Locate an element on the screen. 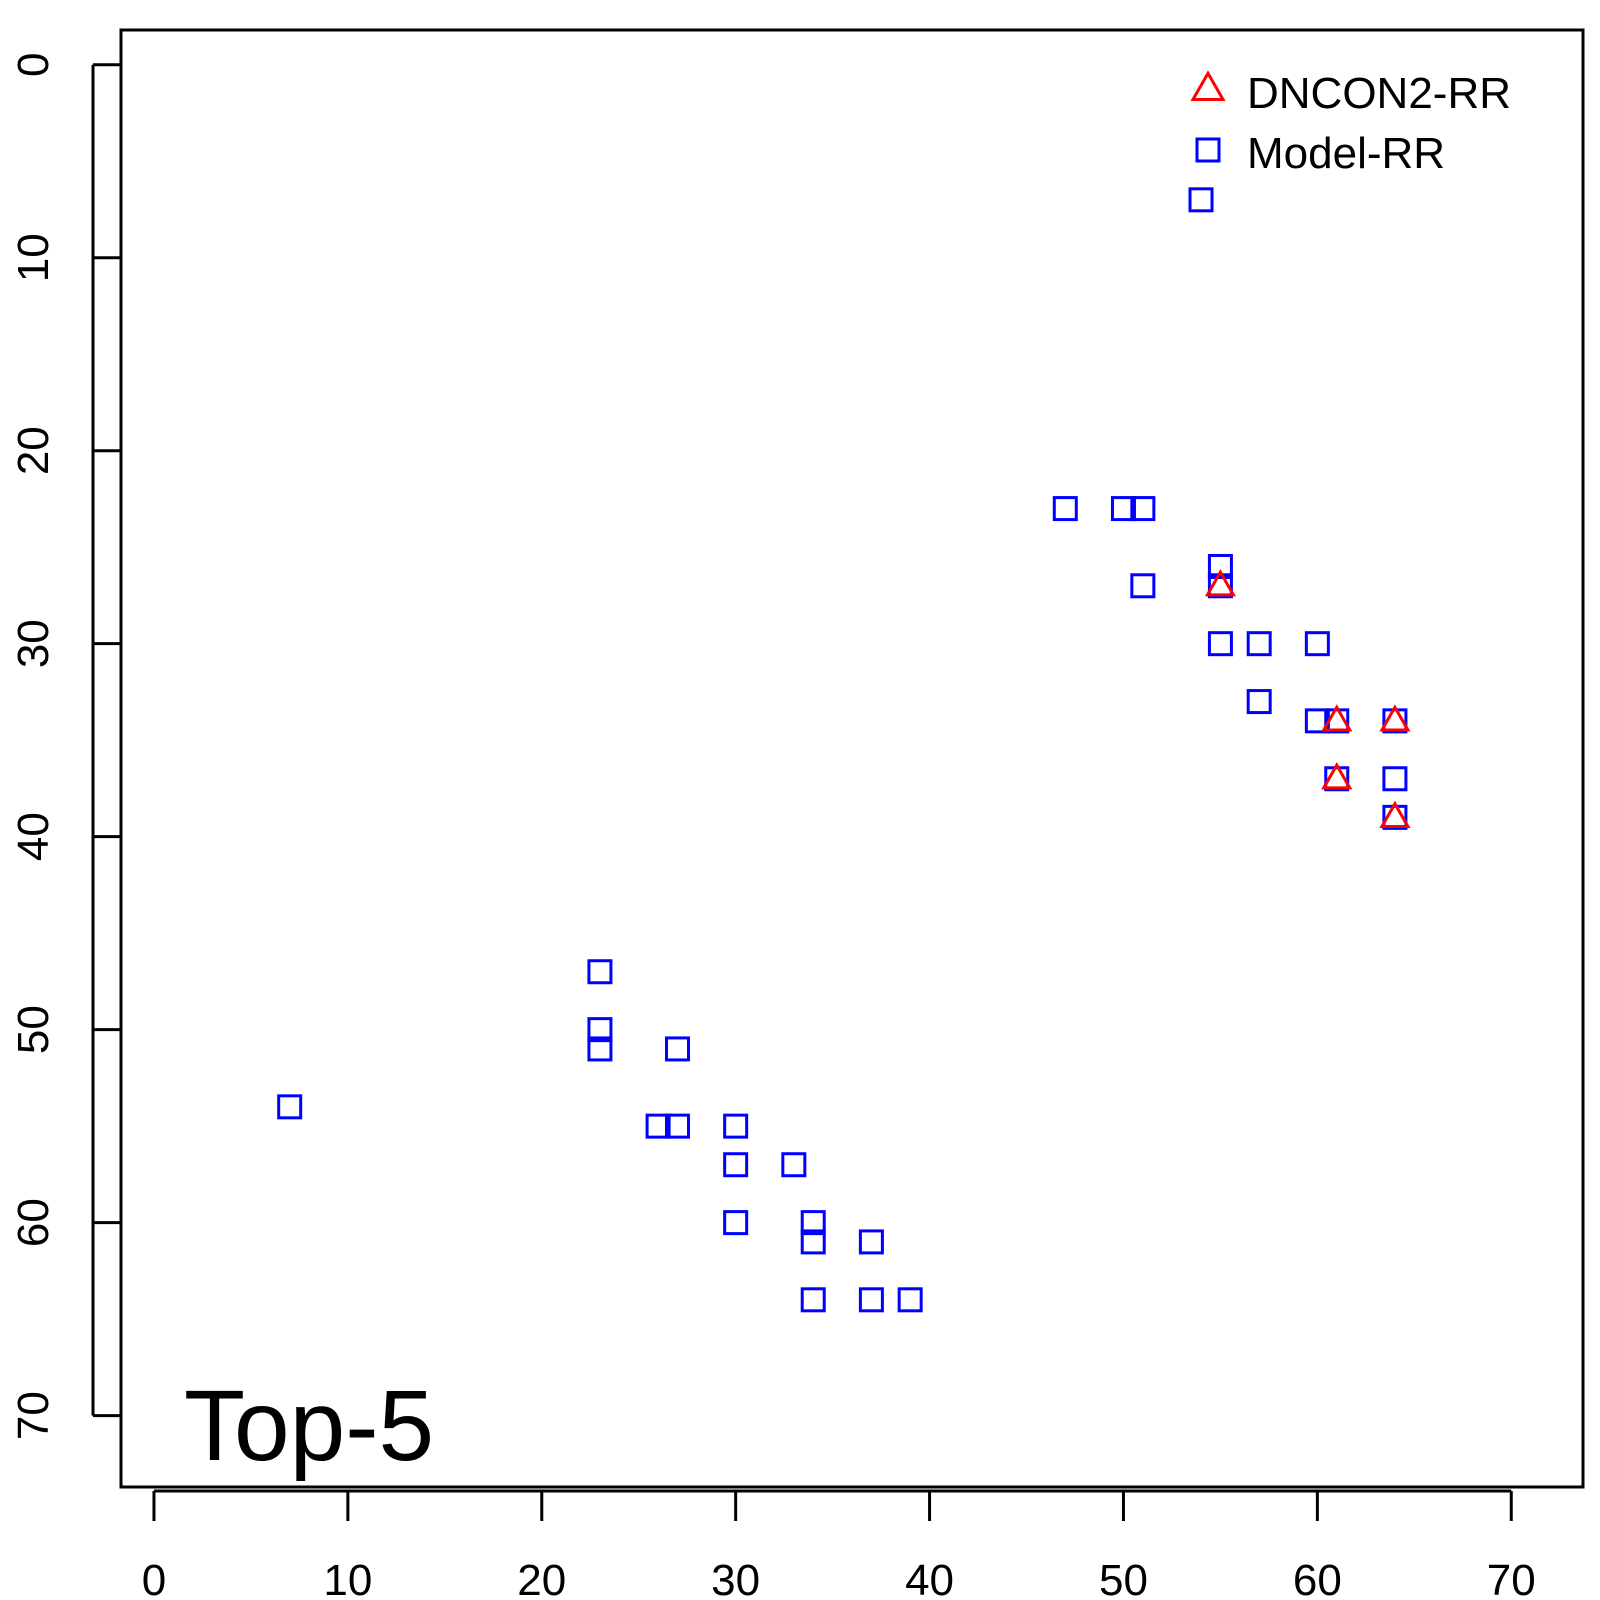 The height and width of the screenshot is (1600, 1600). legend-marker-triangle is located at coordinates (1208, 85).